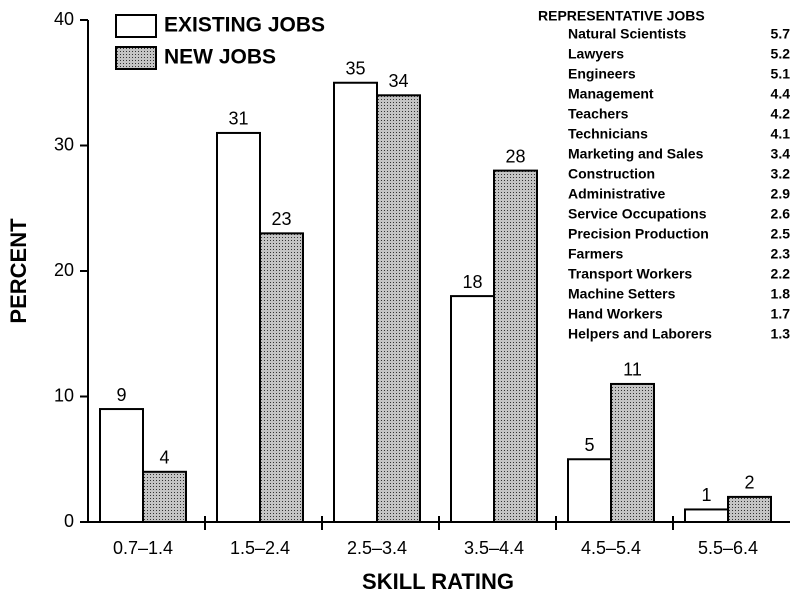  I want to click on data-label: 23, so click(281, 219).